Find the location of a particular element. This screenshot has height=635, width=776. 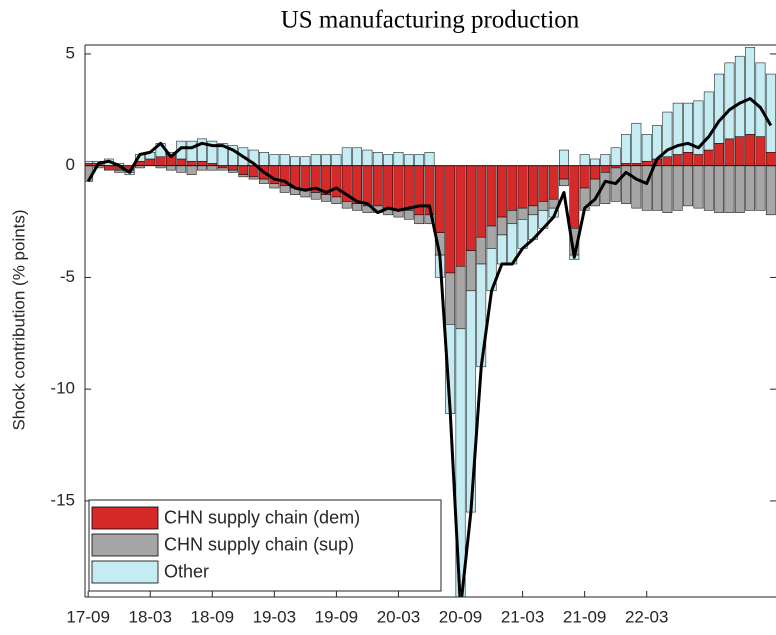

chart-title: US manufacturing production is located at coordinates (430, 20).